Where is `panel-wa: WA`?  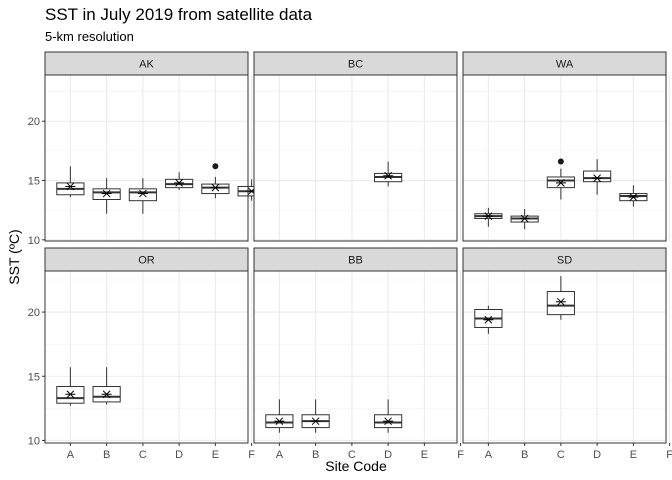
panel-wa: WA is located at coordinates (566, 146).